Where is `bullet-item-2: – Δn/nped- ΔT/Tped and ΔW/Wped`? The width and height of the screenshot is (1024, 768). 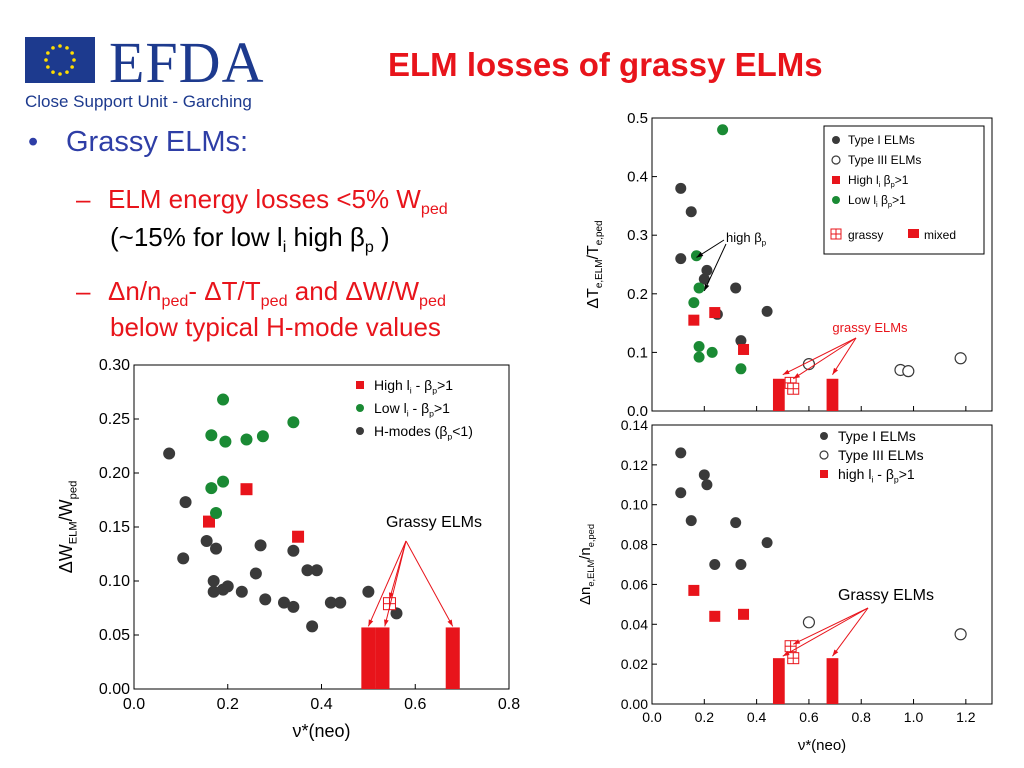 bullet-item-2: – Δn/nped- ΔT/Tped and ΔW/Wped is located at coordinates (261, 293).